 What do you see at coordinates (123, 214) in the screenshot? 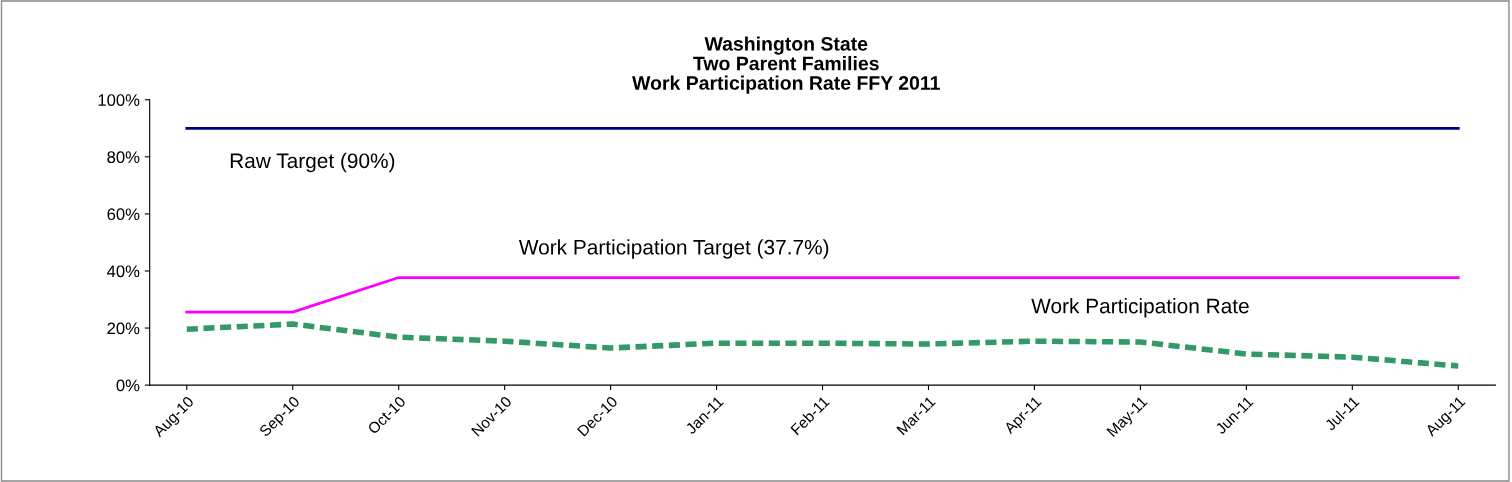
I see `y-tick-label: 60%` at bounding box center [123, 214].